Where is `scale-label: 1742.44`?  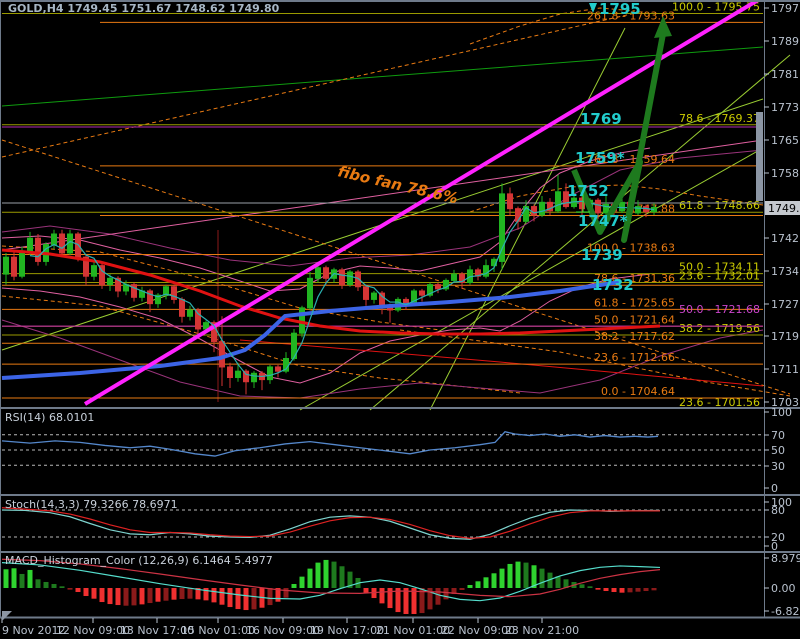 scale-label: 1742.44 is located at coordinates (785, 238).